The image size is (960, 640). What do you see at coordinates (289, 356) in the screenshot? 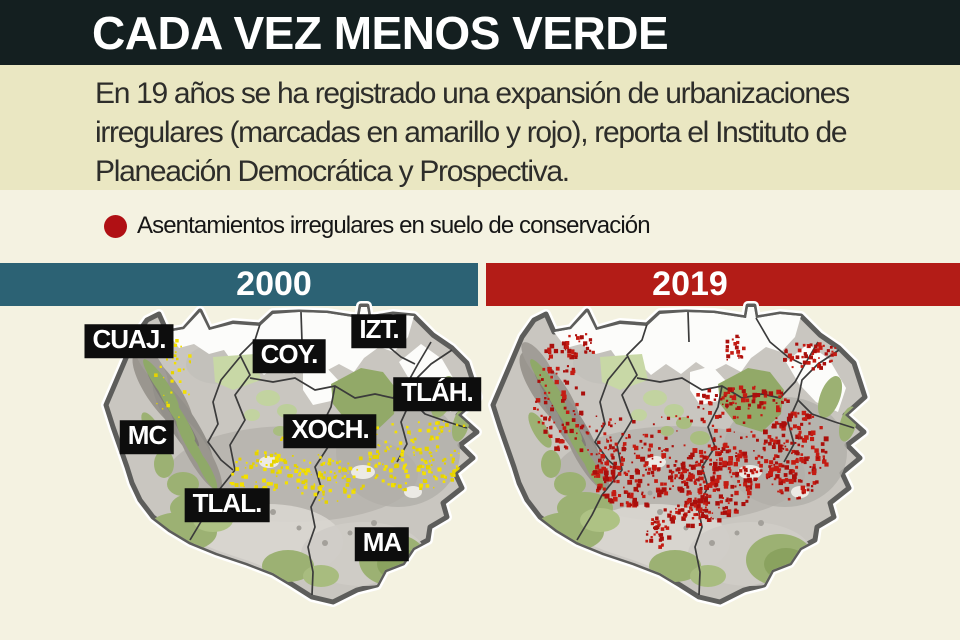
I see `alcaldia-label: COY.` at bounding box center [289, 356].